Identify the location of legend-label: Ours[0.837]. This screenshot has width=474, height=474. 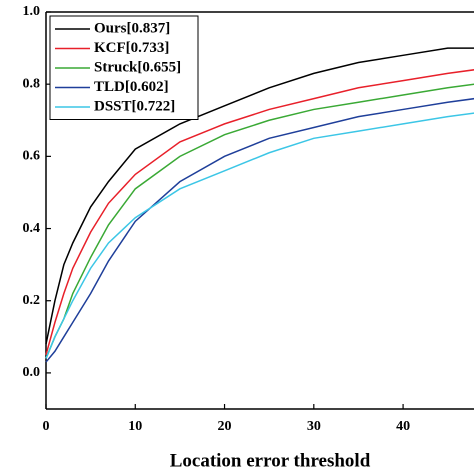
(132, 28).